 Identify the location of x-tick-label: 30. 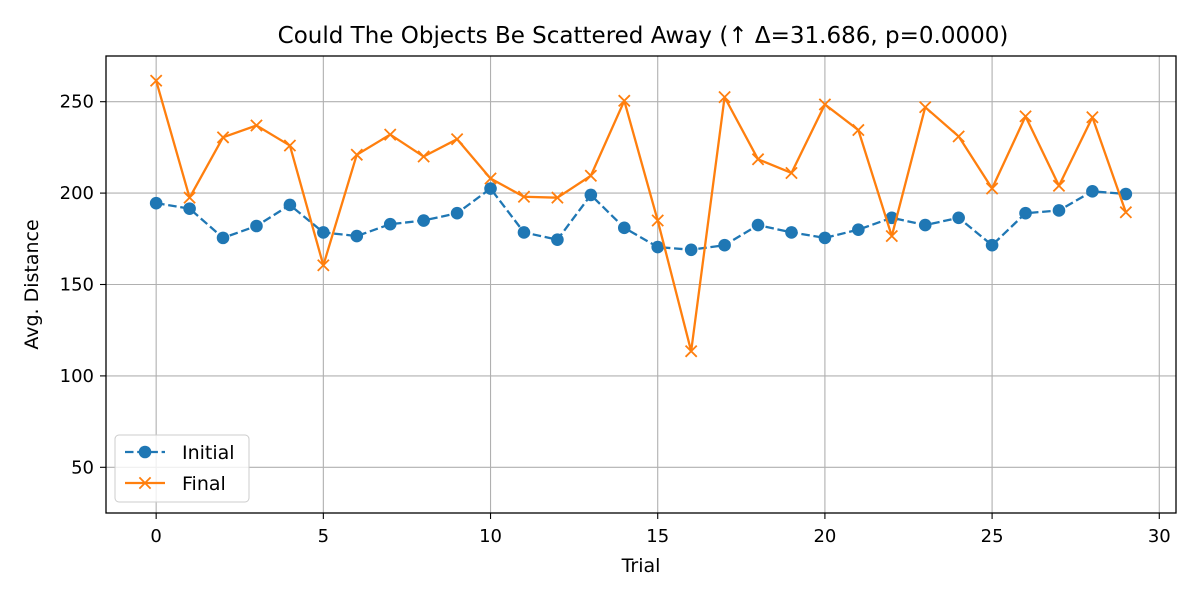
(1159, 536).